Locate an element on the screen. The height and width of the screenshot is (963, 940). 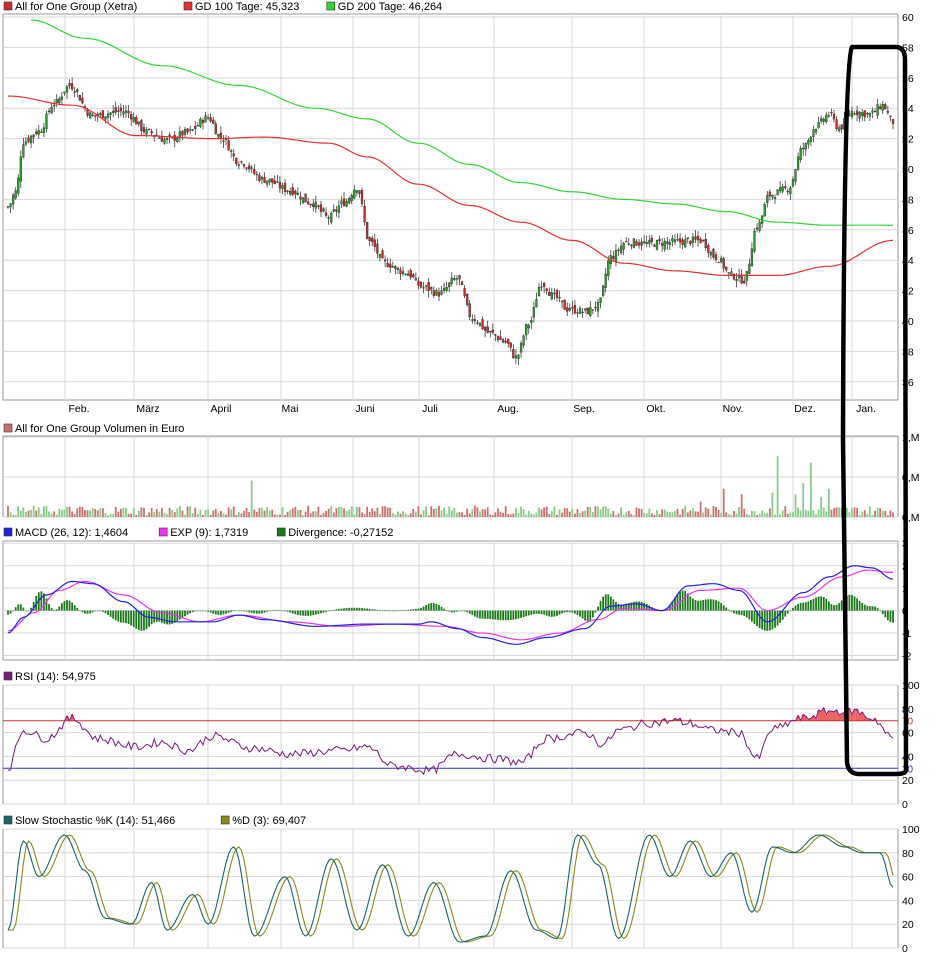
rsi-line is located at coordinates (450, 740).